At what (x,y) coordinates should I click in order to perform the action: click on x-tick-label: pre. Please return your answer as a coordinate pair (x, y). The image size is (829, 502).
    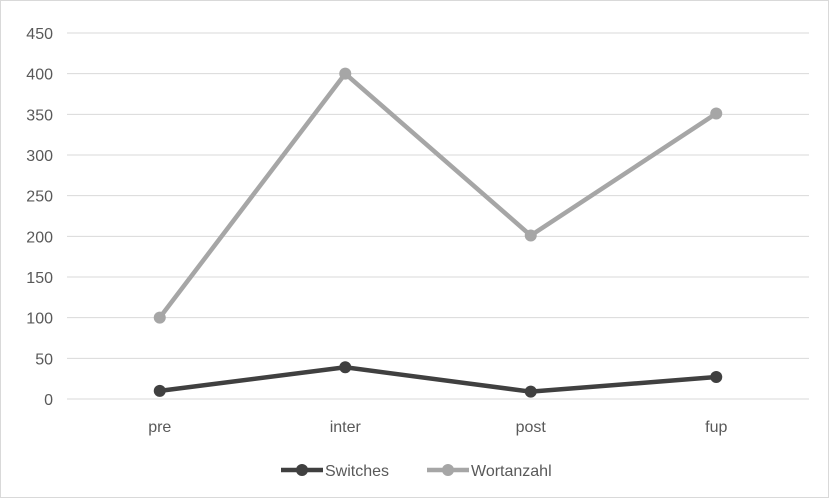
    Looking at the image, I should click on (159, 427).